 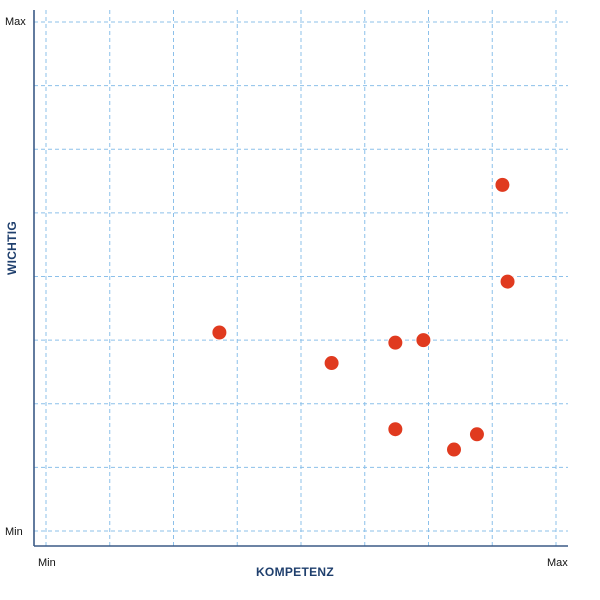 I want to click on x-axis-title: KOMPETENZ, so click(x=295, y=572).